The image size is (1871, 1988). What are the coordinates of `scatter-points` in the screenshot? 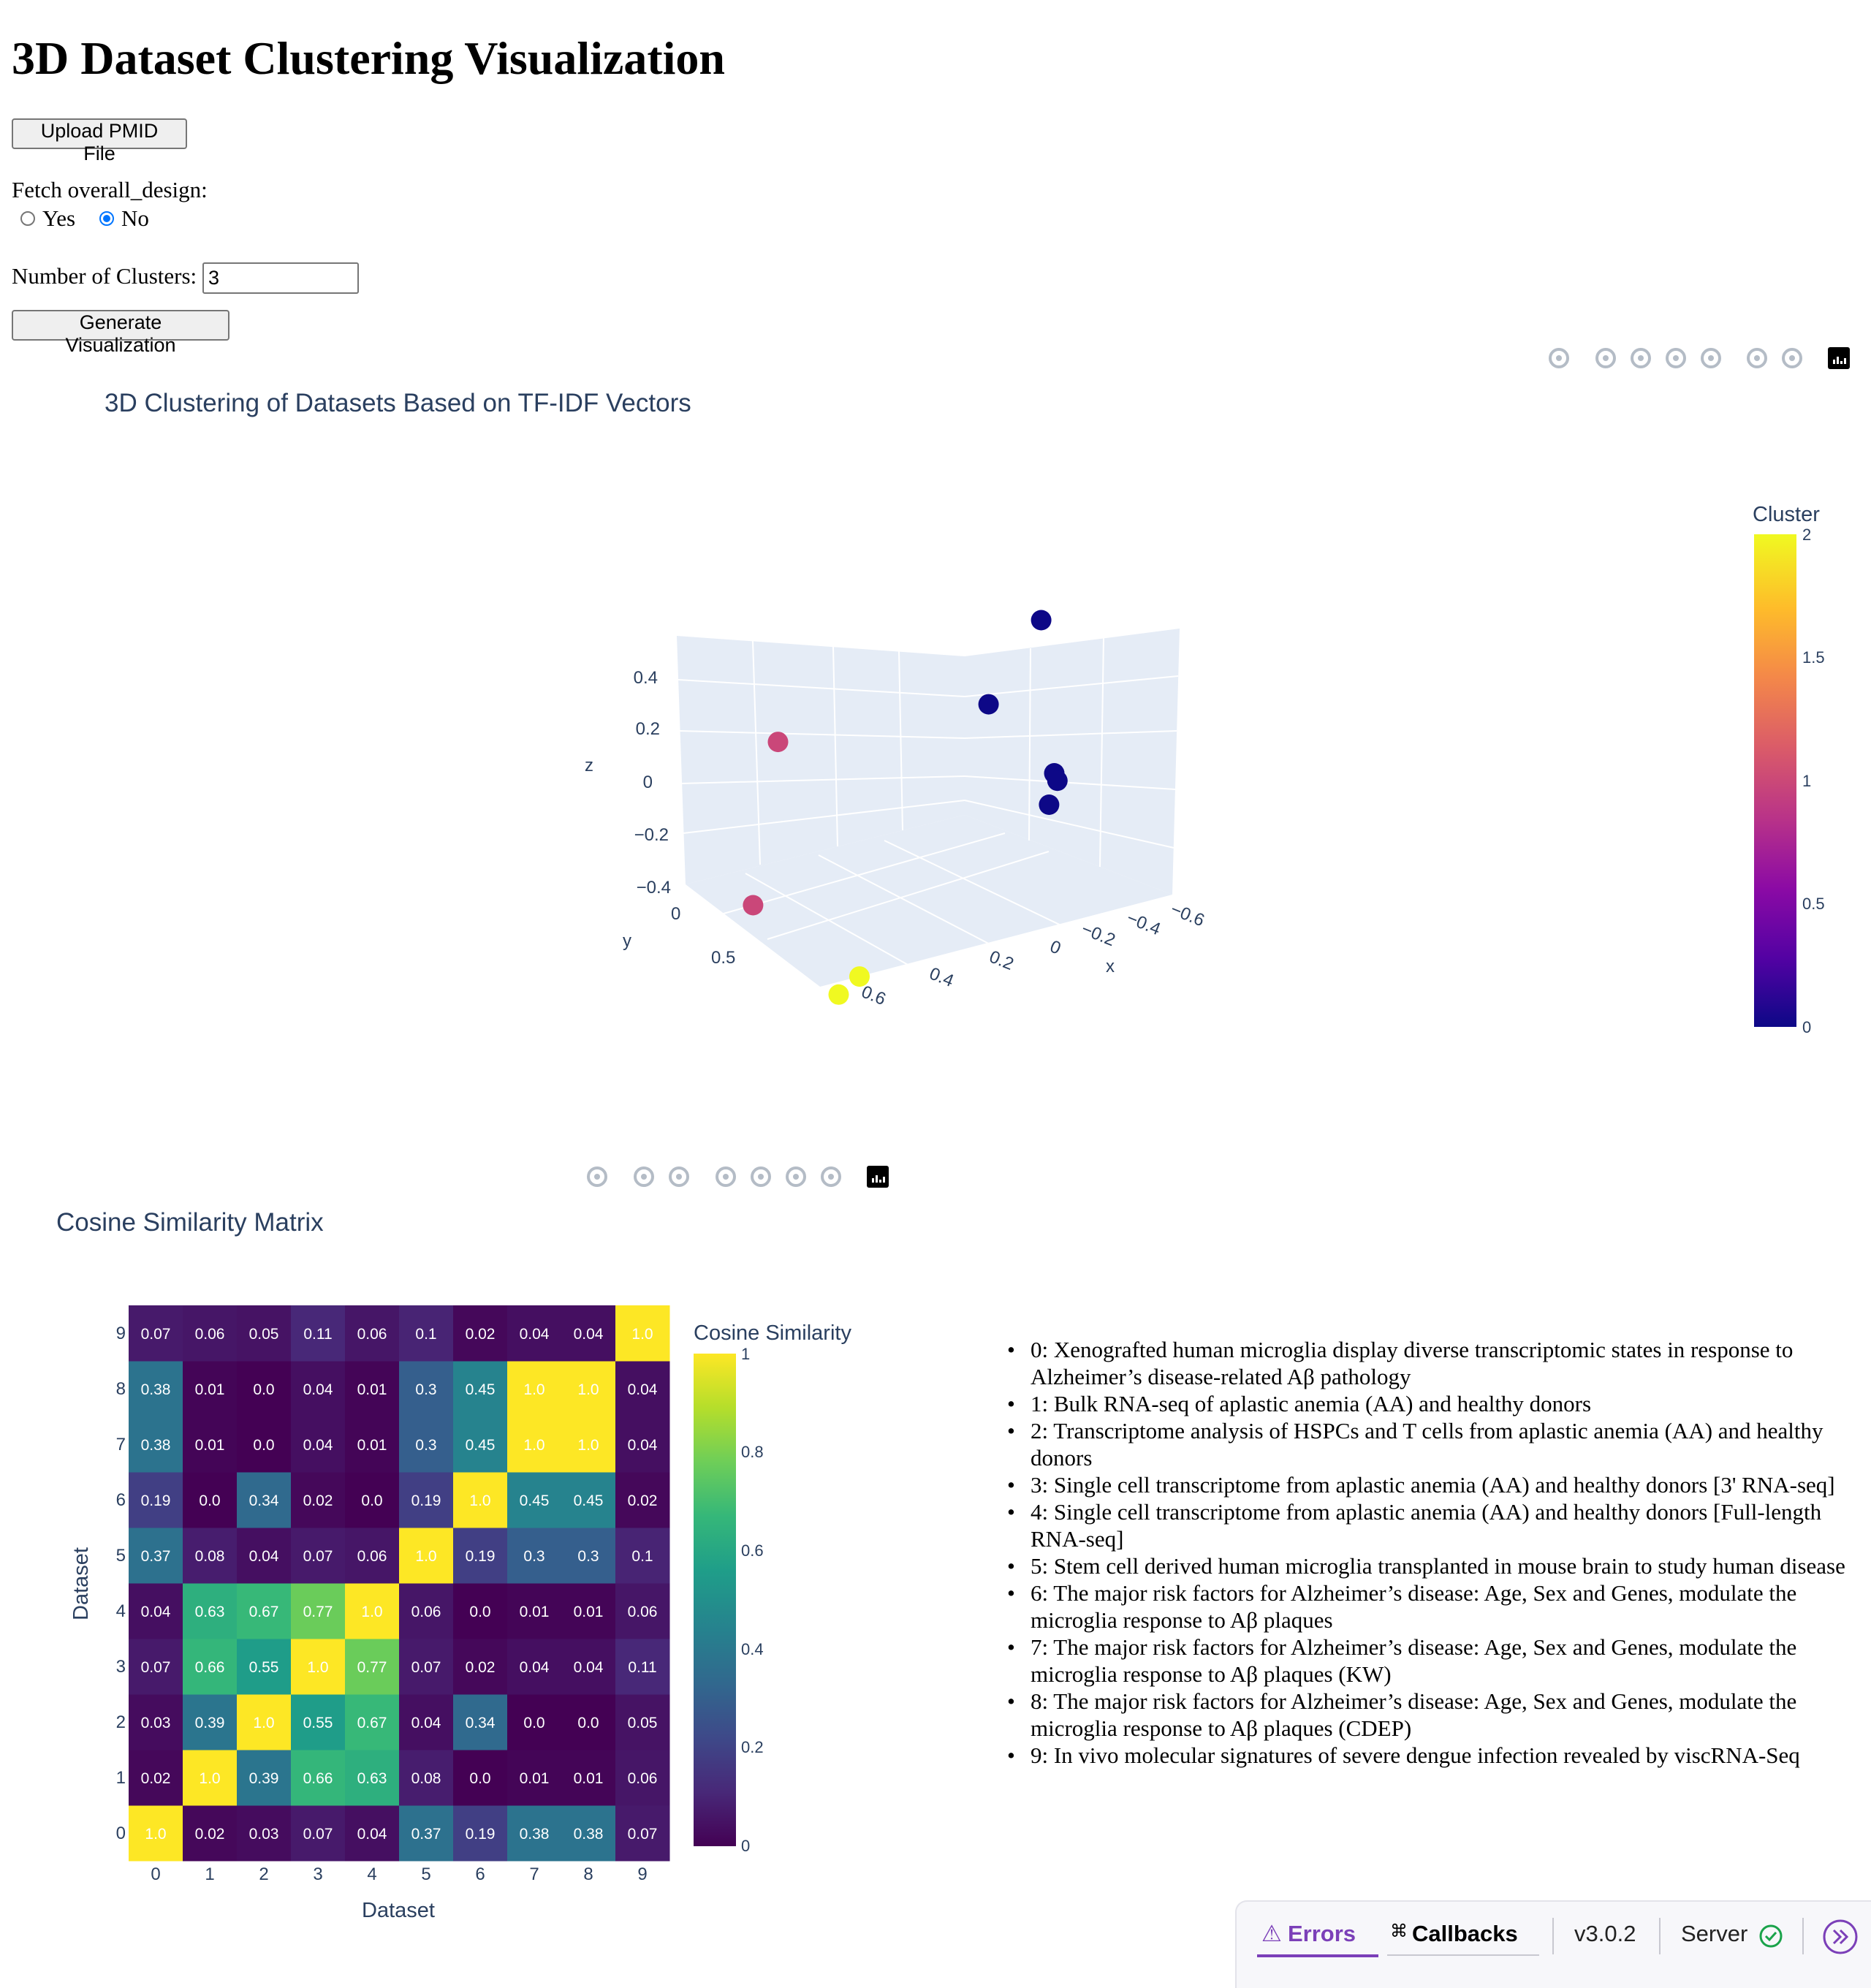 It's located at (905, 808).